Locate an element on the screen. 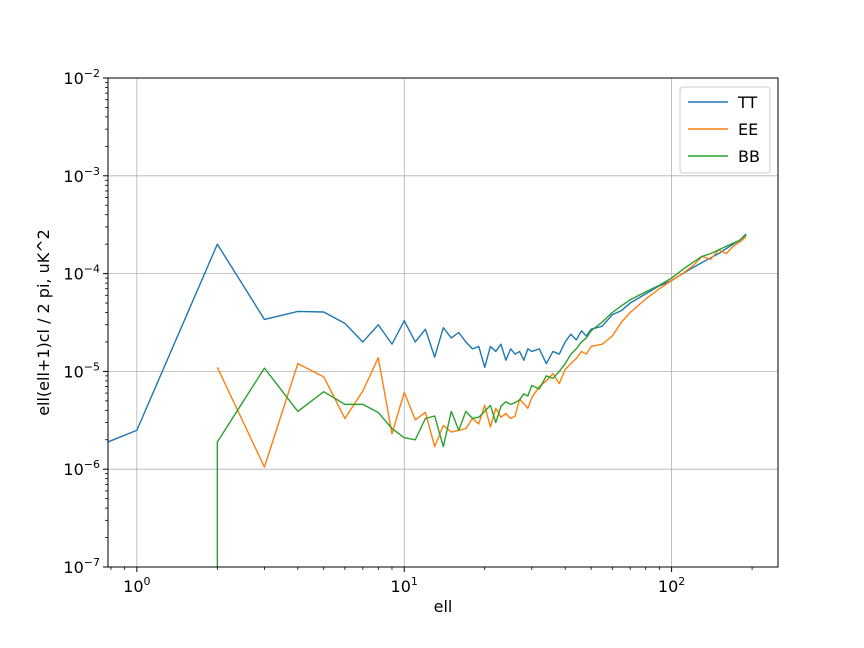  legend-label-tt: TT is located at coordinates (747, 102).